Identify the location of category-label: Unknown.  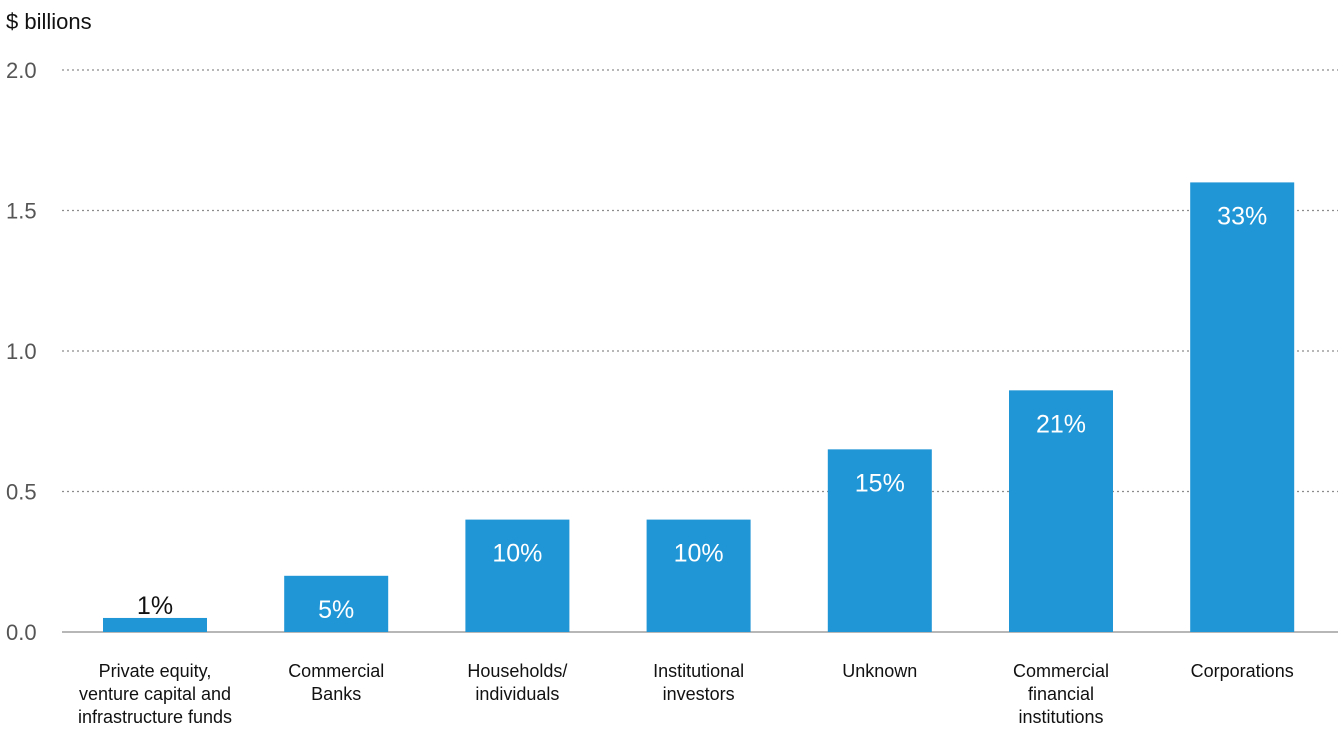
(879, 671).